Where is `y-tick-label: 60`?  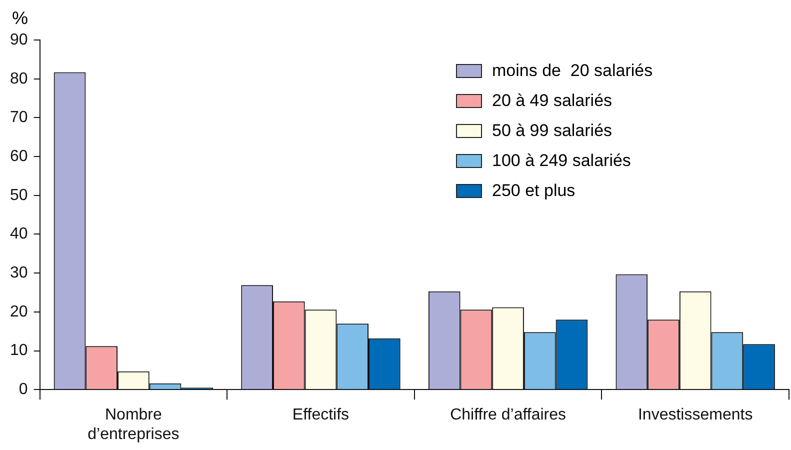
y-tick-label: 60 is located at coordinates (19, 156).